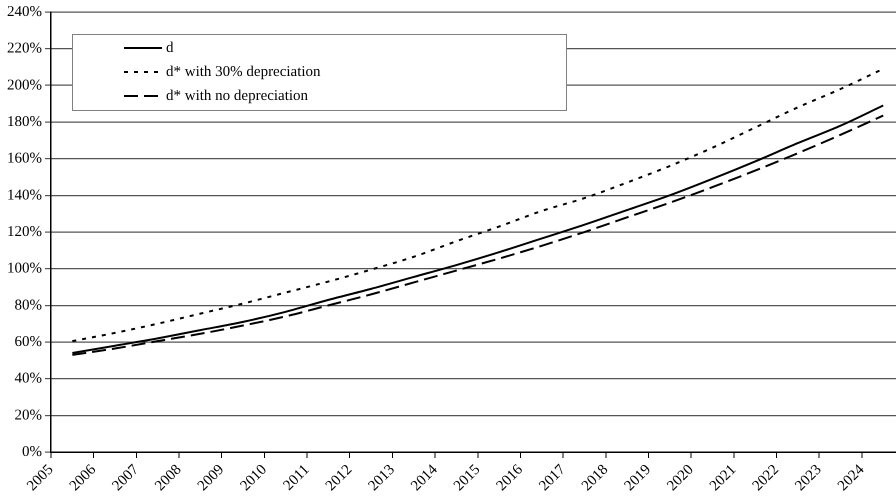 Image resolution: width=896 pixels, height=502 pixels. What do you see at coordinates (24, 158) in the screenshot?
I see `y-tick-label: 160%` at bounding box center [24, 158].